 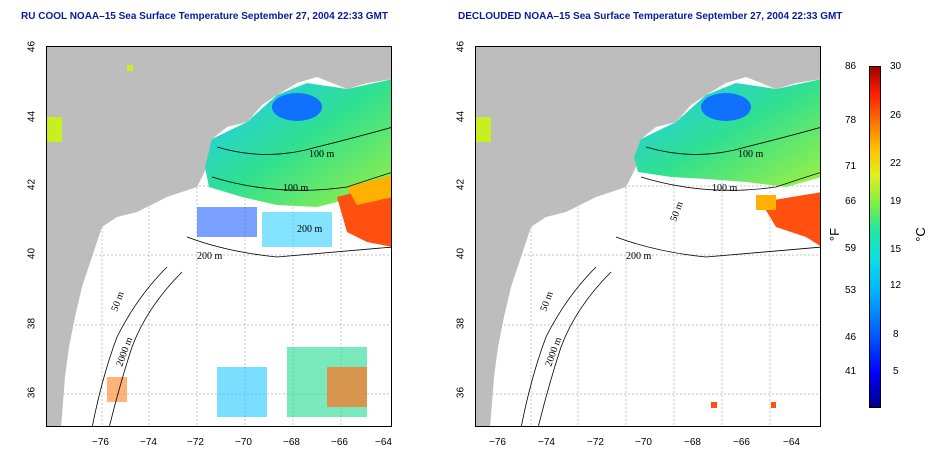 What do you see at coordinates (920, 234) in the screenshot?
I see `celsius-unit-label: °C` at bounding box center [920, 234].